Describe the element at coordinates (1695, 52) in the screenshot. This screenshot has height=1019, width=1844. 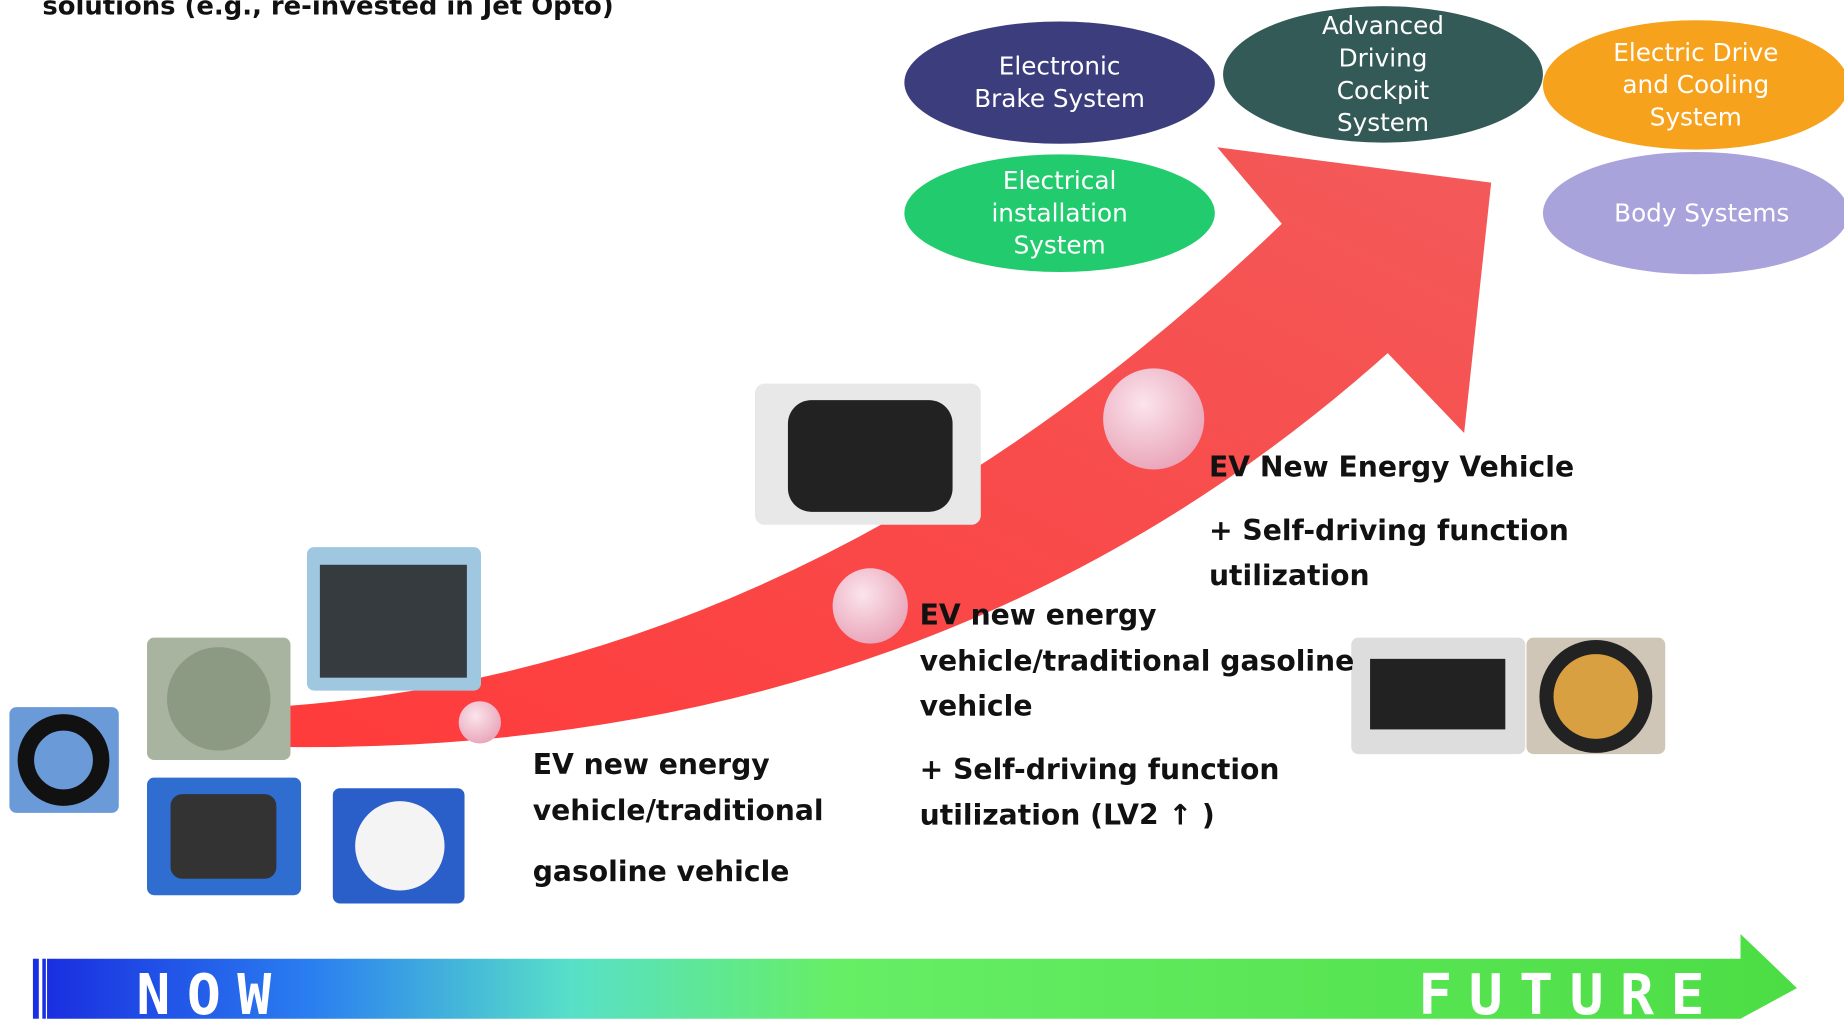
I see `system-label: Electric Drive` at that location.